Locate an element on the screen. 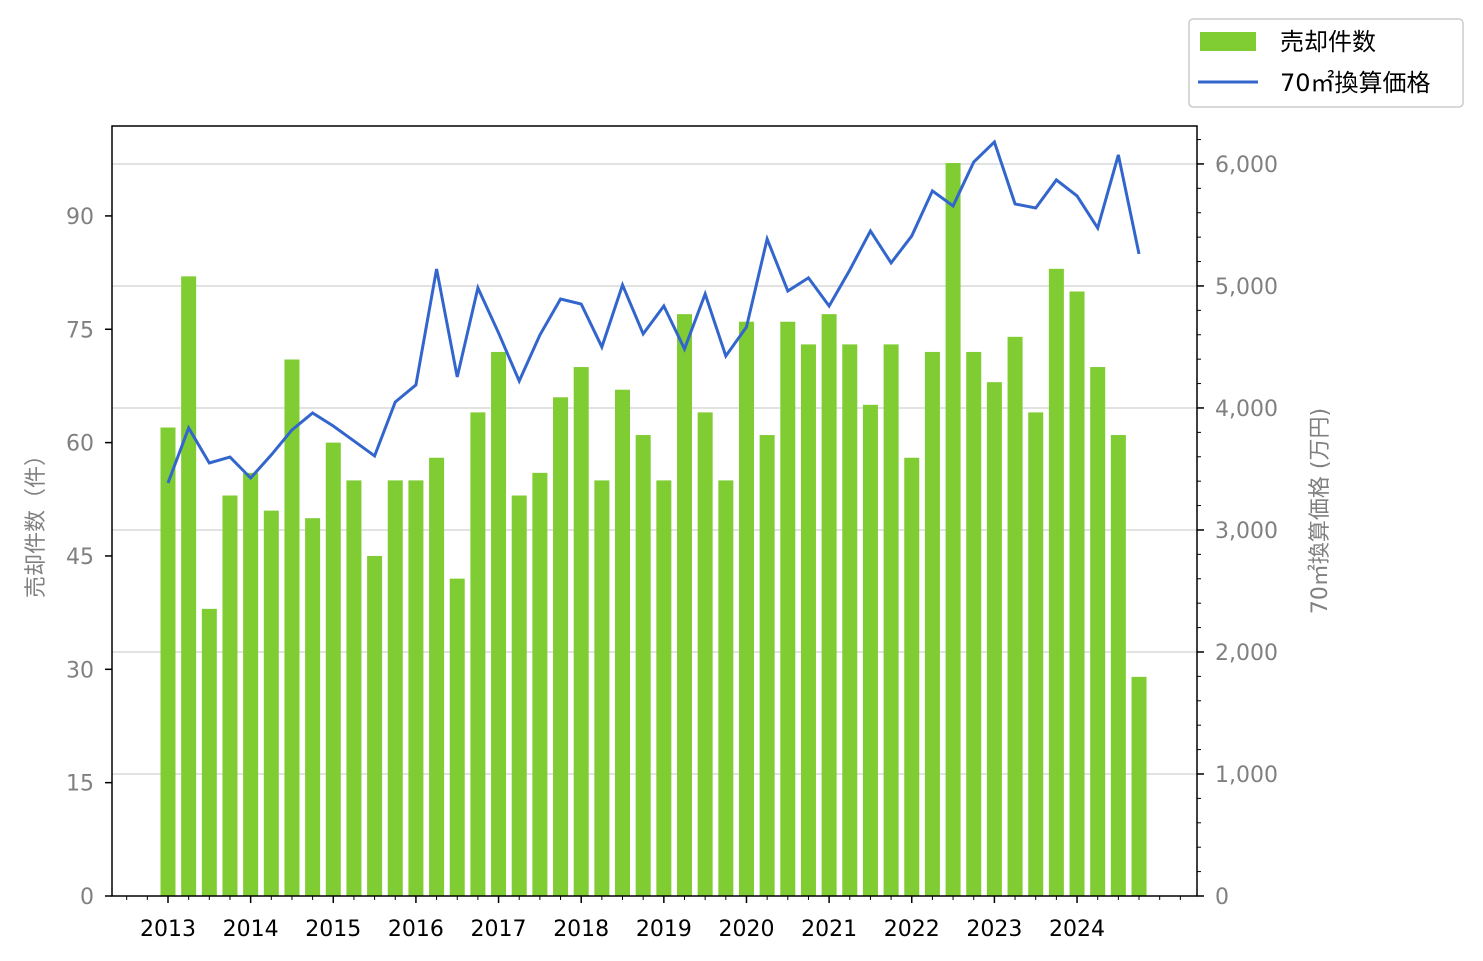 The width and height of the screenshot is (1483, 961). y-right-tick-label: 4,000 is located at coordinates (1246, 409).